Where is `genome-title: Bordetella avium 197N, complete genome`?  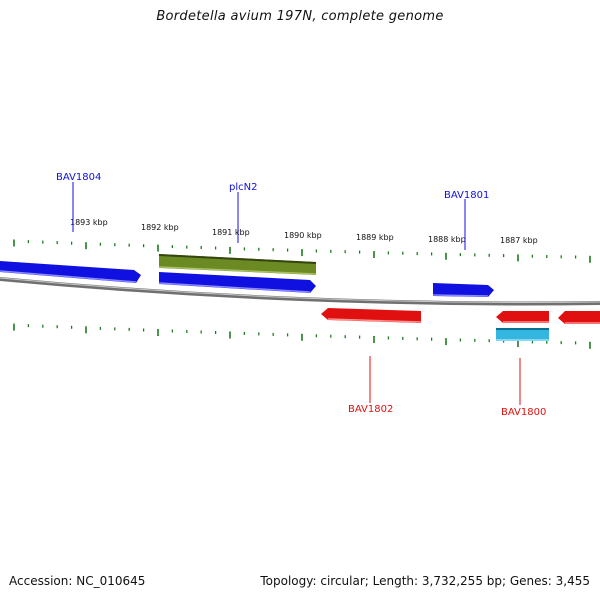 genome-title: Bordetella avium 197N, complete genome is located at coordinates (300, 16).